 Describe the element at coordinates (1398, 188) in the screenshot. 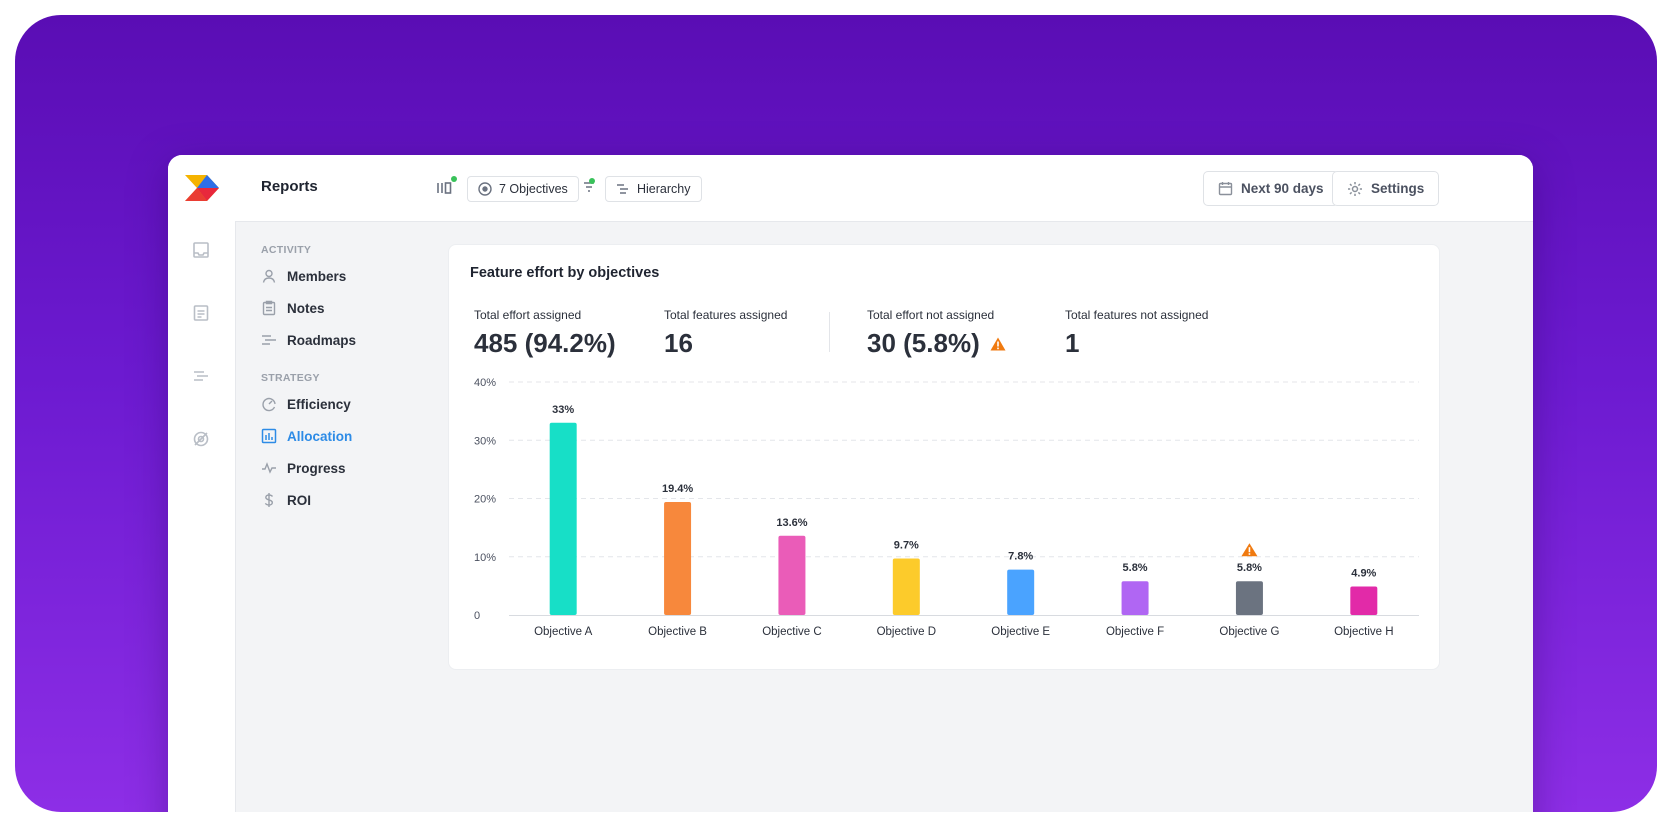

I see `settings-label: Settings` at that location.